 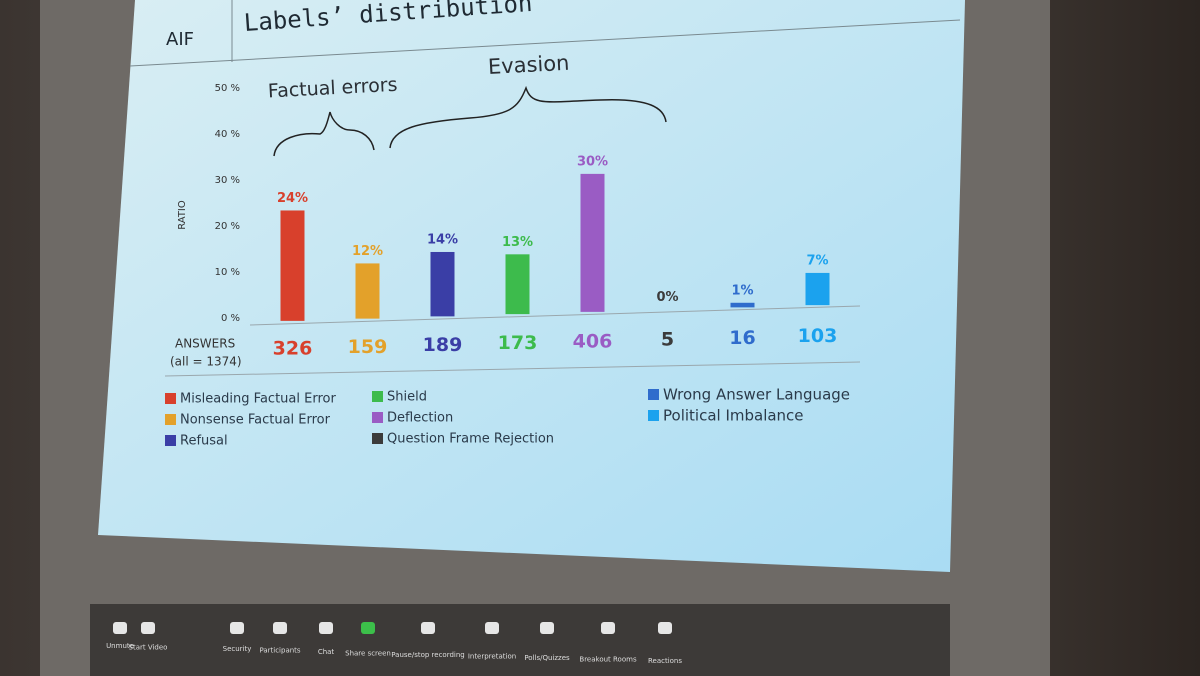 I want to click on legend-label: Question Frame Rejection, so click(x=470, y=439).